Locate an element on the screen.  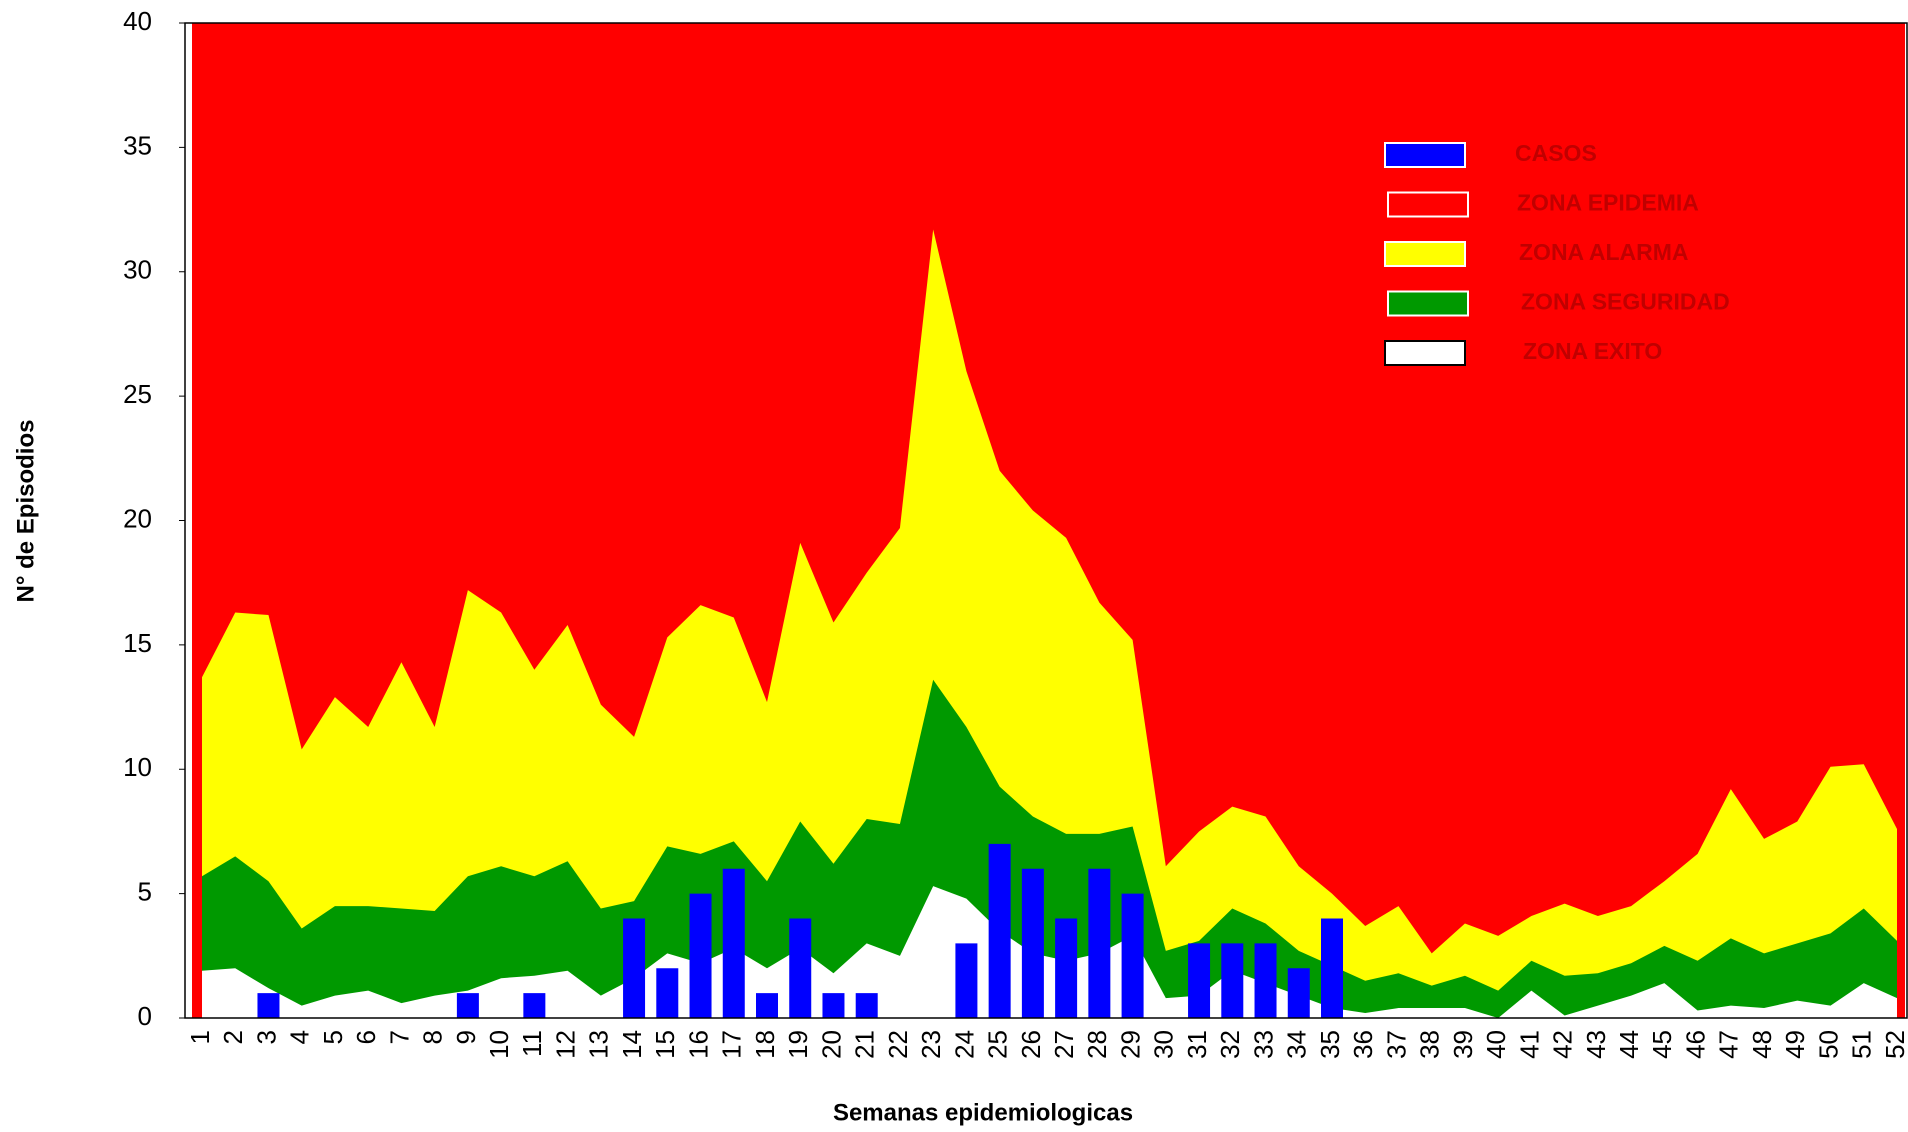
legend-label: ZONA SEGURIDAD is located at coordinates (1625, 302).